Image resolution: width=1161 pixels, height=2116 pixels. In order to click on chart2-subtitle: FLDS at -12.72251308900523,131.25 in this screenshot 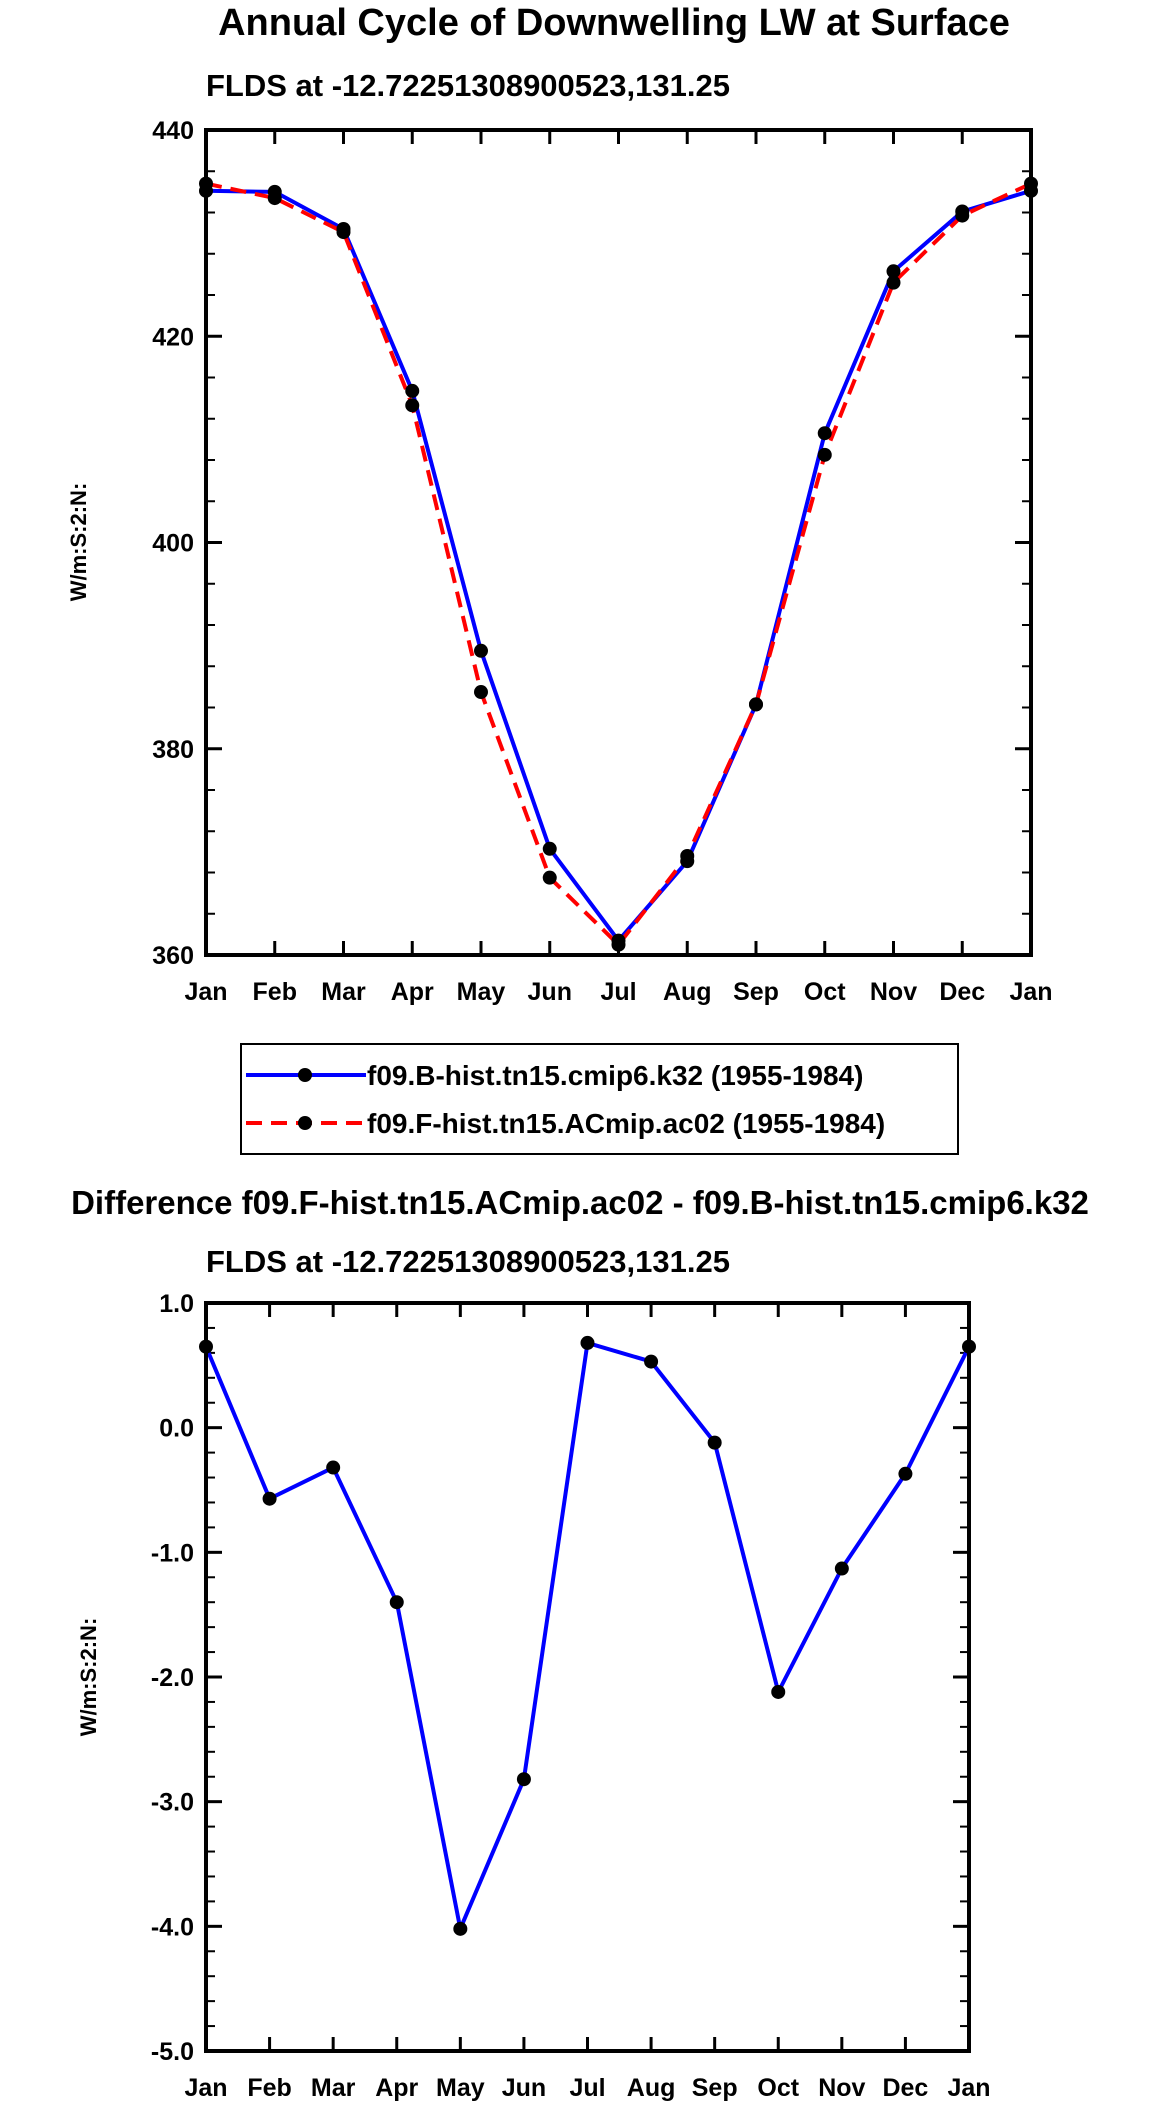, I will do `click(468, 1261)`.